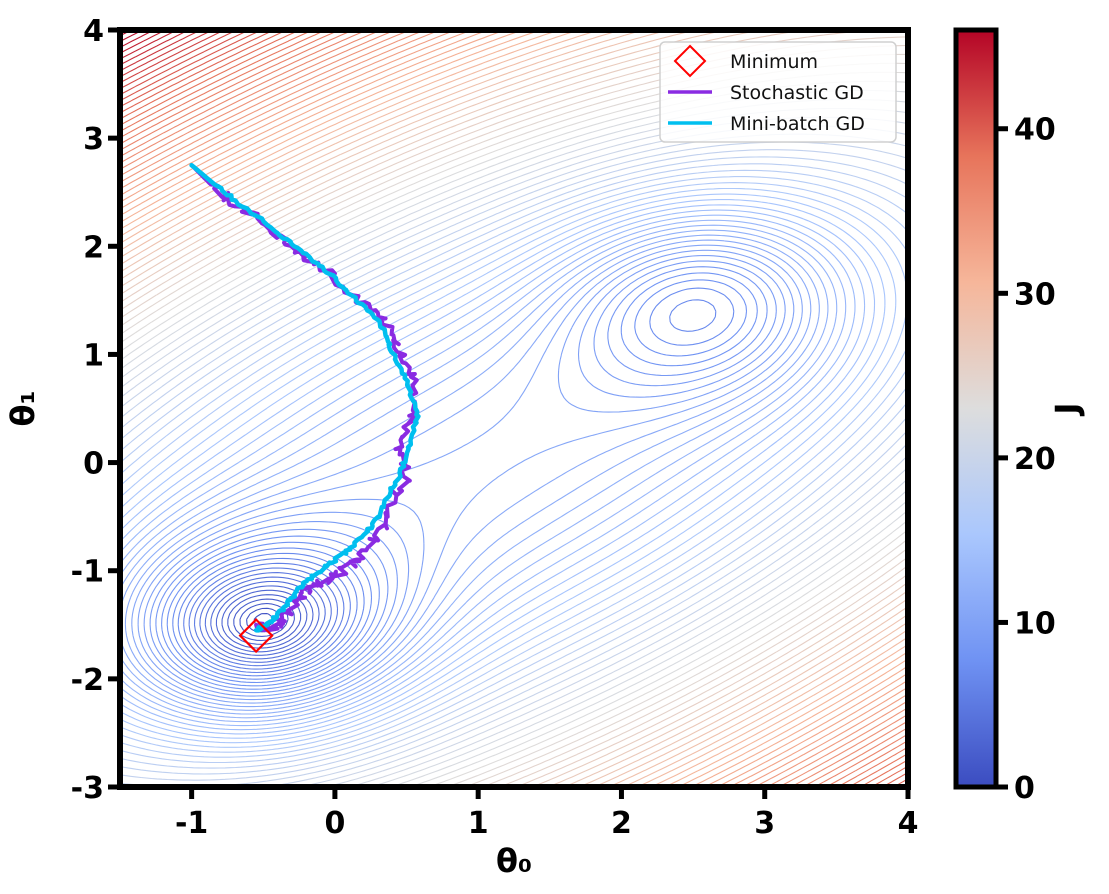 Image resolution: width=1109 pixels, height=894 pixels. What do you see at coordinates (93, 247) in the screenshot?
I see `y-tick-label: 2` at bounding box center [93, 247].